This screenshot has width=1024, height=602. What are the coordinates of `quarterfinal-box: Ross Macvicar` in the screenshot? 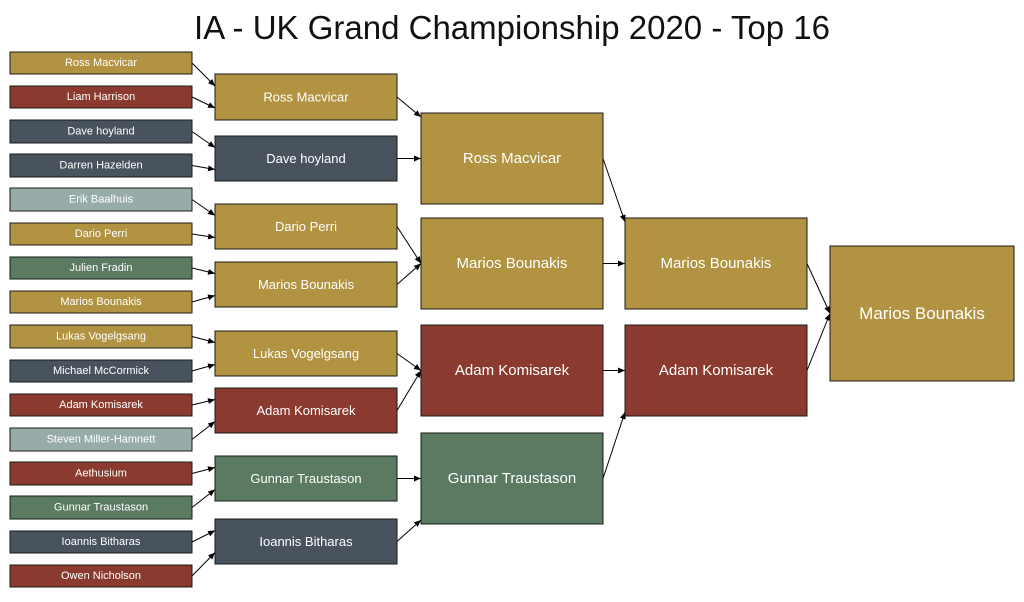 It's located at (512, 158).